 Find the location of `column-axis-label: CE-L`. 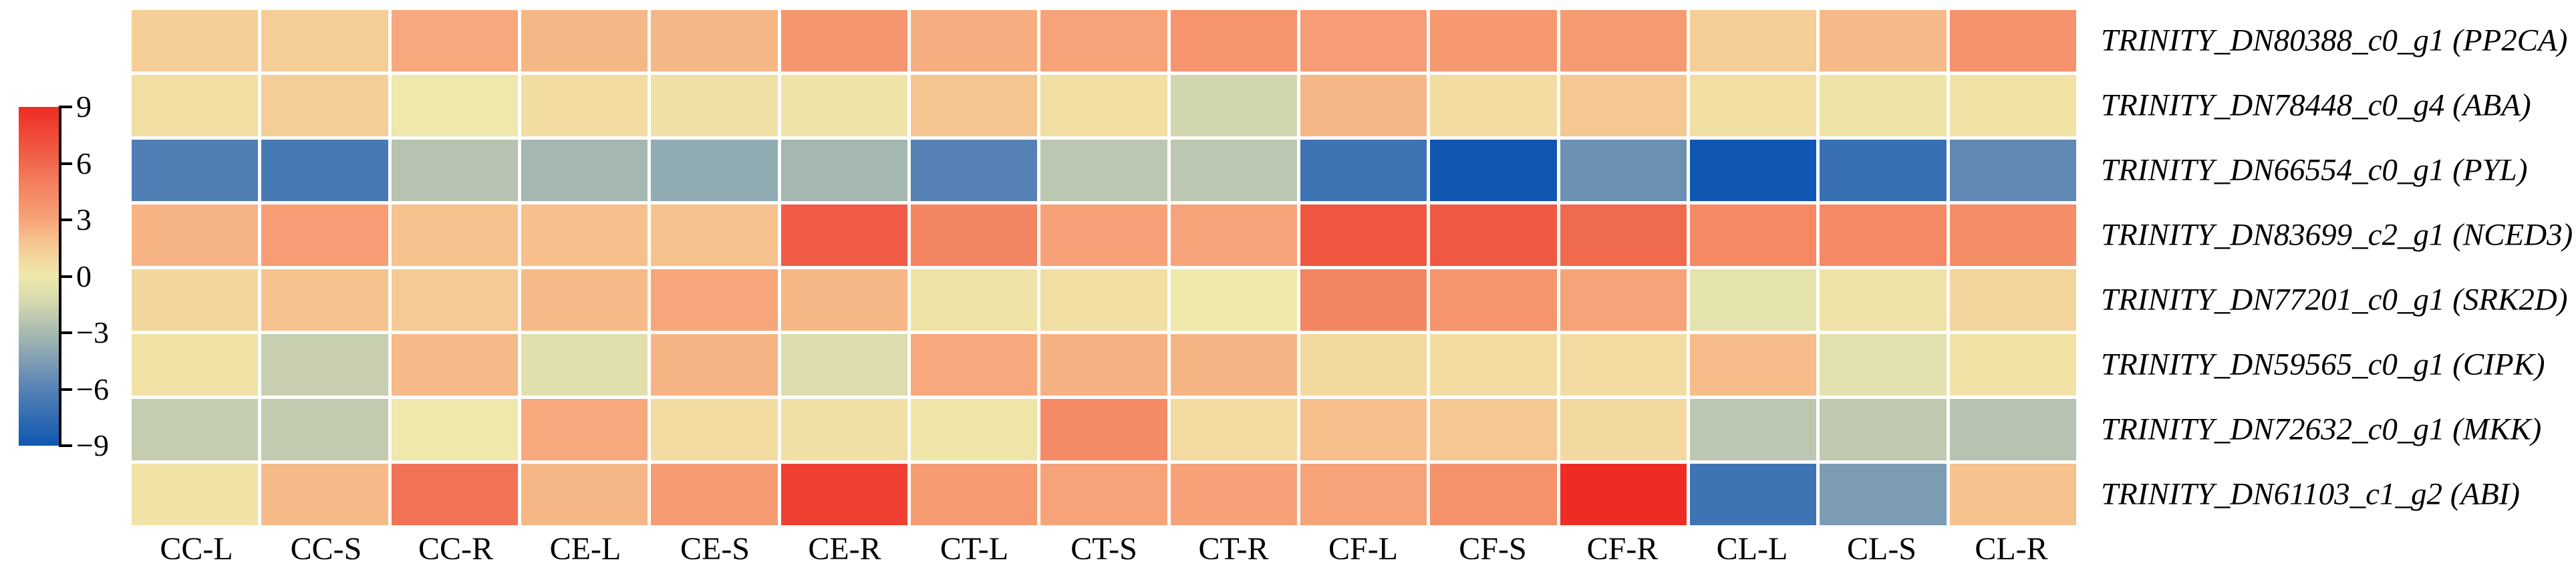

column-axis-label: CE-L is located at coordinates (585, 549).